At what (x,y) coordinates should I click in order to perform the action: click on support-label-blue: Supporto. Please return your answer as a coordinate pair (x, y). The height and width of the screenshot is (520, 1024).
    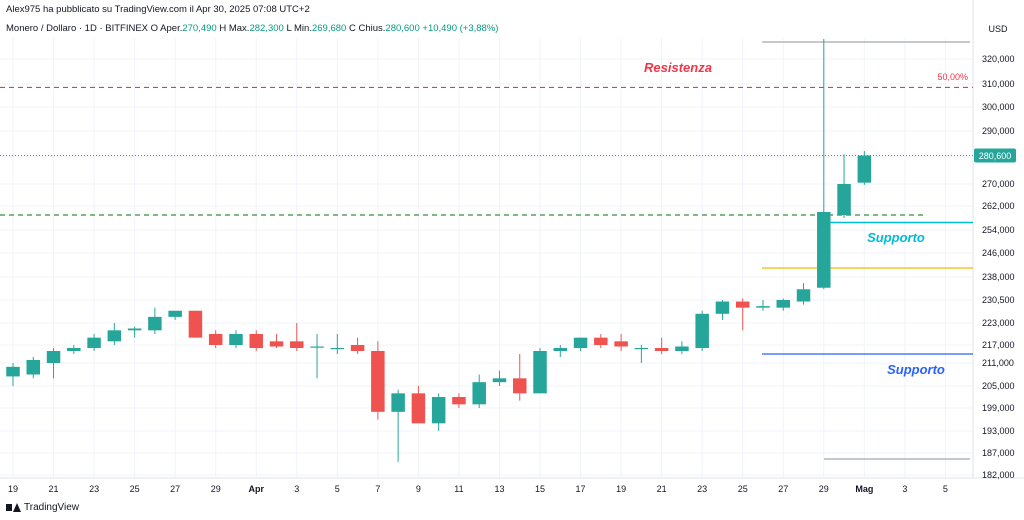
    Looking at the image, I should click on (916, 369).